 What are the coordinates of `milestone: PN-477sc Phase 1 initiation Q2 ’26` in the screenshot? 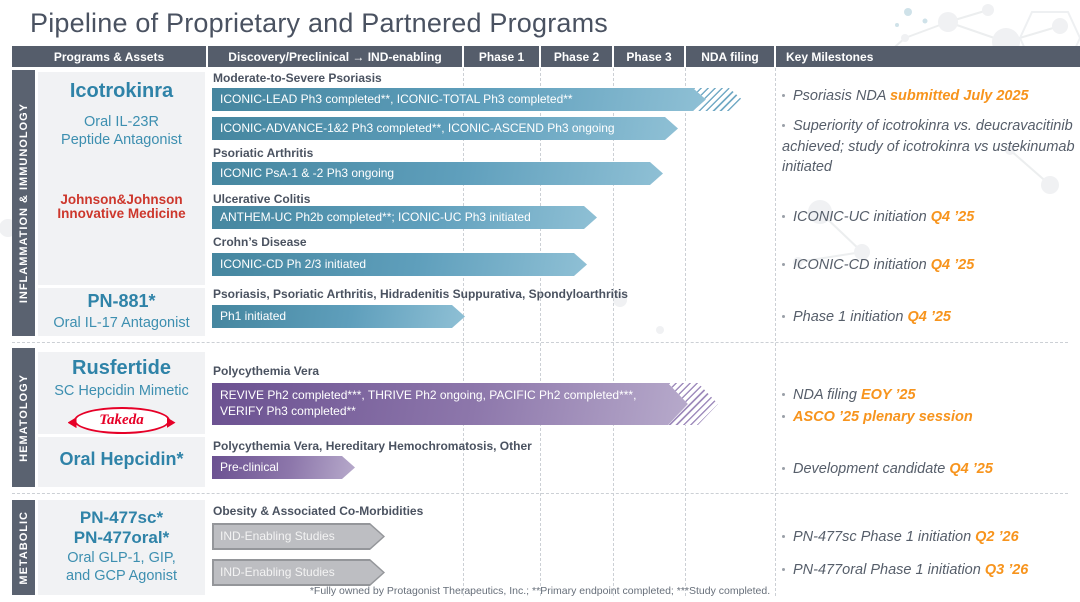 It's located at (900, 537).